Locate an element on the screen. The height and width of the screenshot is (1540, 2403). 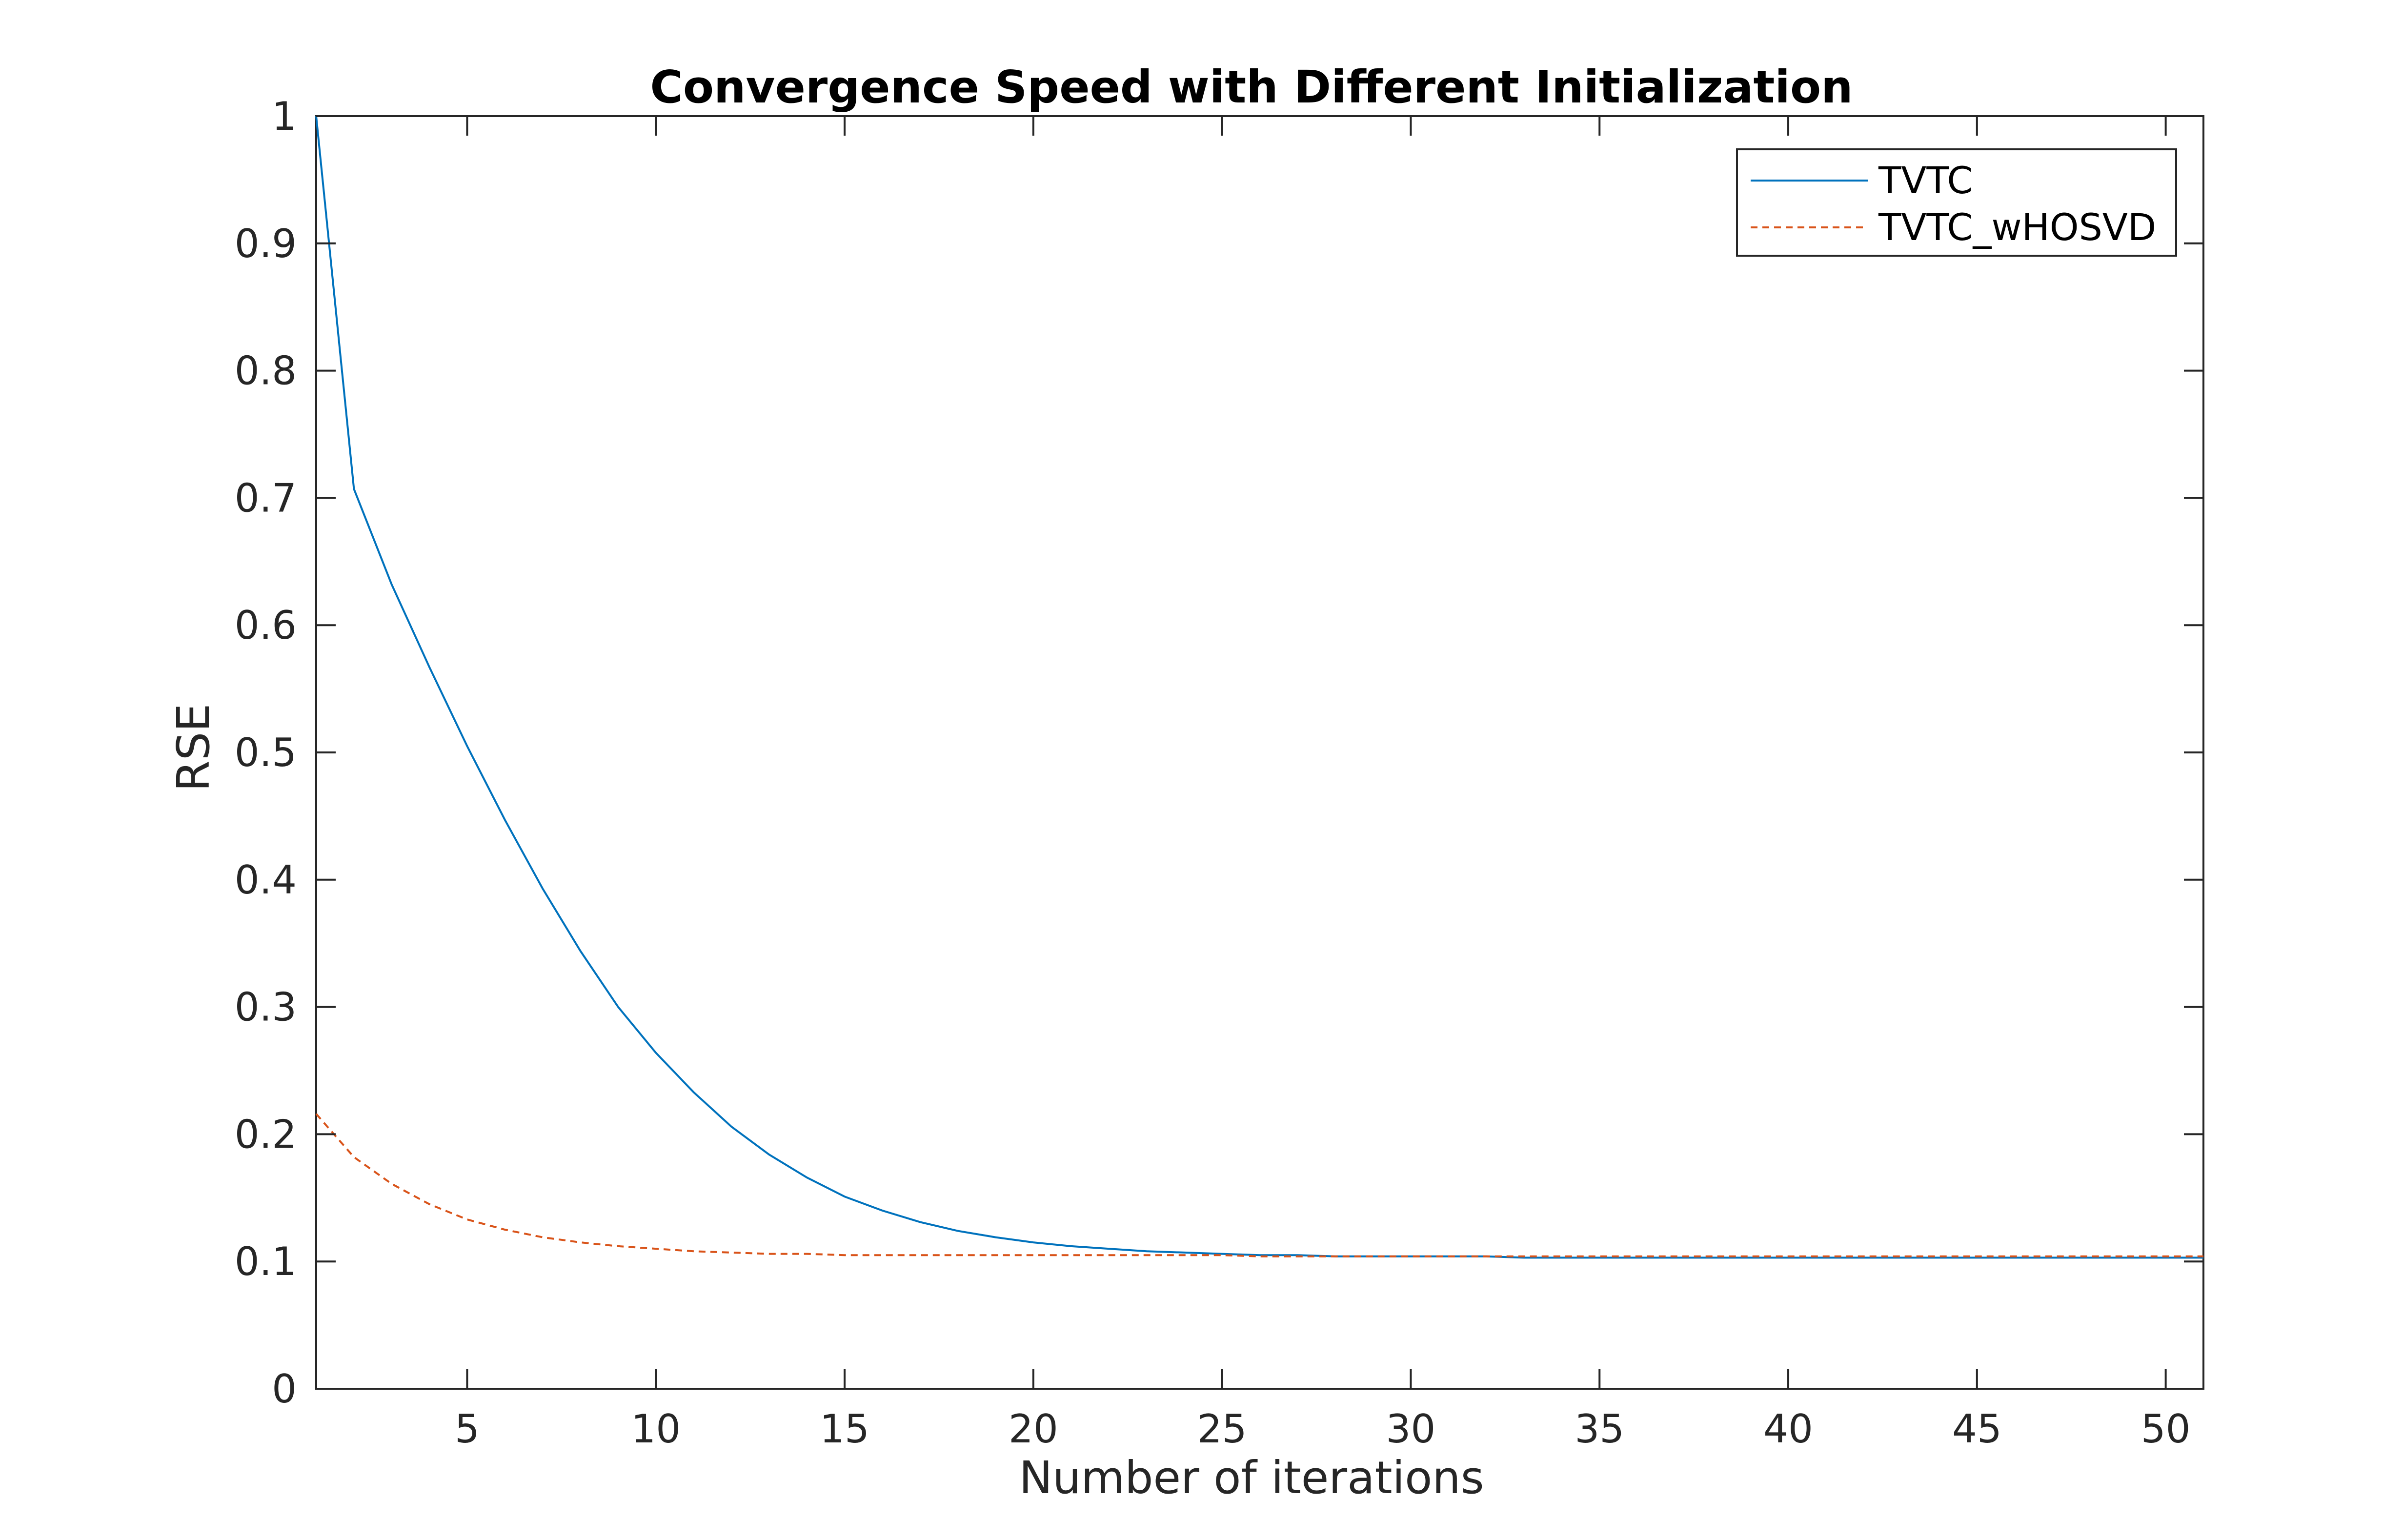
legend-box is located at coordinates (1957, 202).